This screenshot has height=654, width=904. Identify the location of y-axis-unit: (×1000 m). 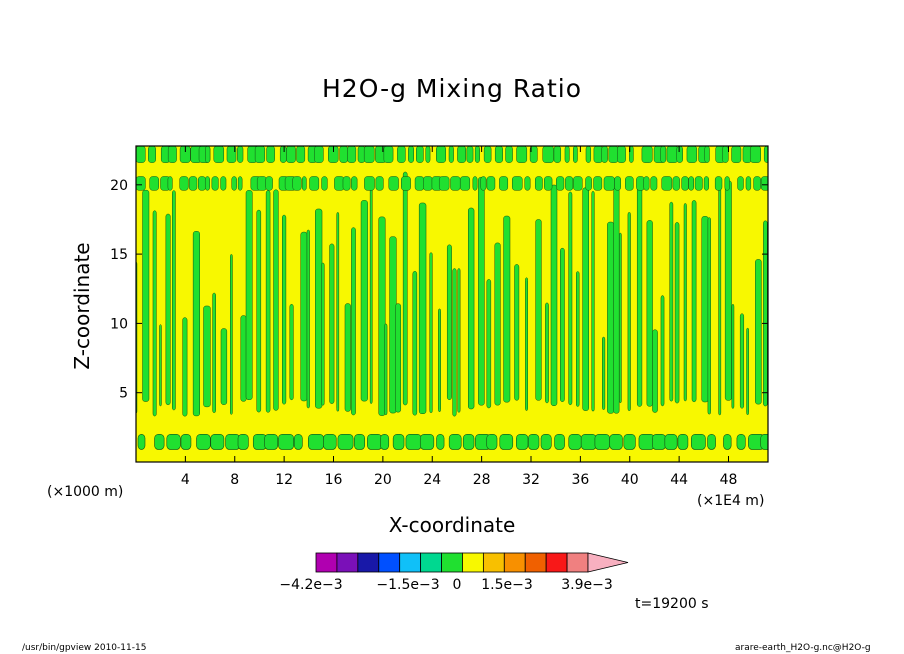
(85, 492).